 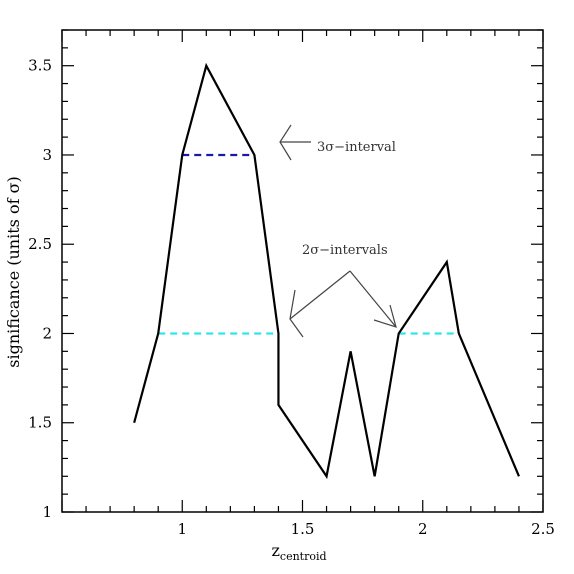 I want to click on y-tick-label: 3, so click(x=47, y=155).